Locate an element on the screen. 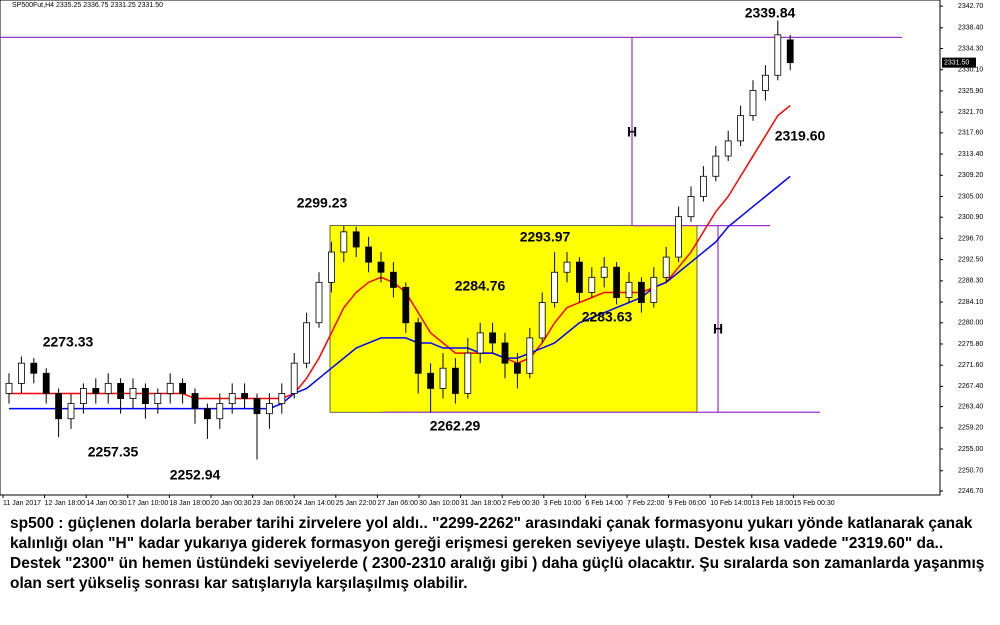  y-tick-label: 2305.00 is located at coordinates (970, 196).